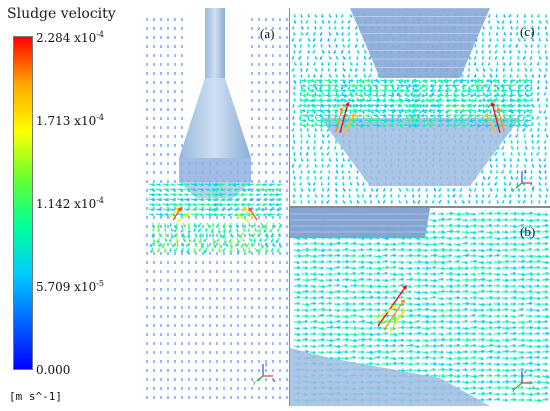  I want to click on divider-horizontal, so click(419, 207).